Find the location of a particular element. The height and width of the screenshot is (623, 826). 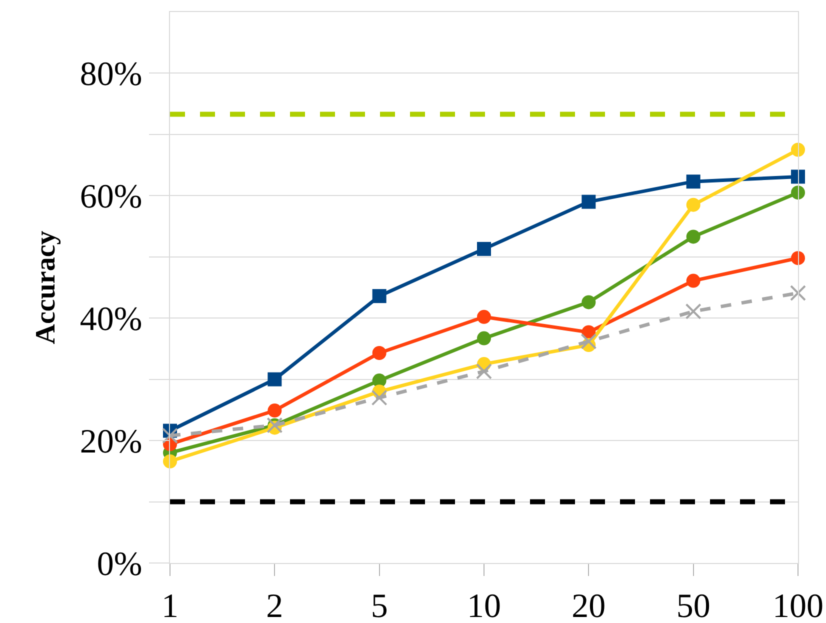

y-tick-label: 0% is located at coordinates (119, 564).